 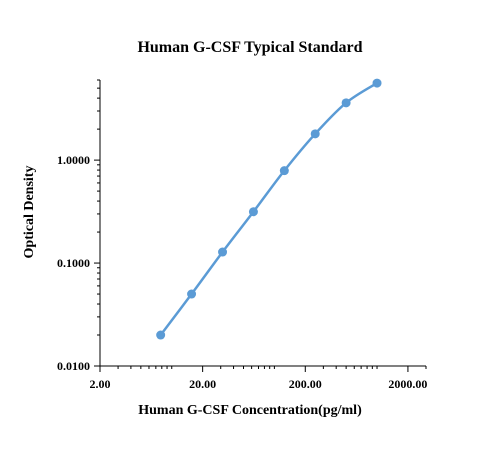 What do you see at coordinates (249, 47) in the screenshot?
I see `chart-title: Human G-CSF Typical Standard` at bounding box center [249, 47].